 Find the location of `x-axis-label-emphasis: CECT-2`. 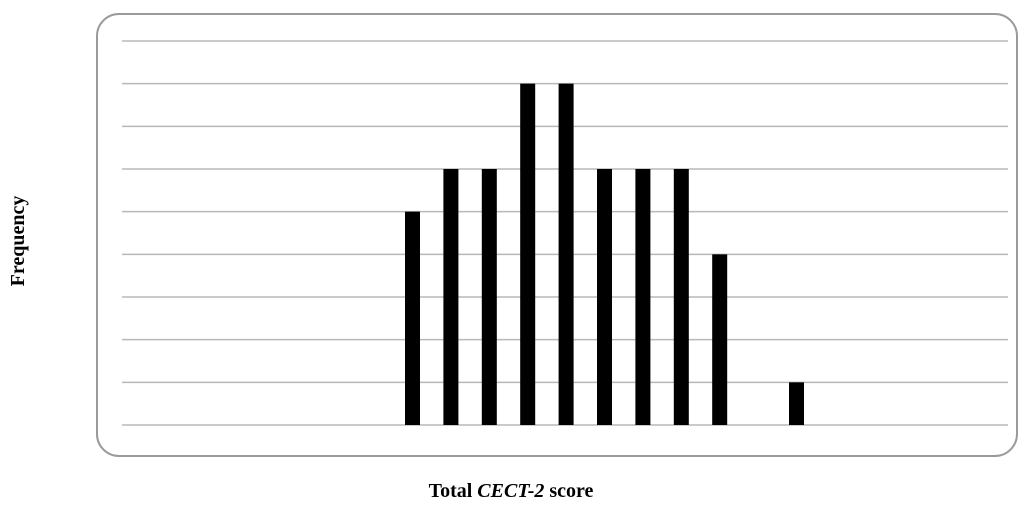

x-axis-label-emphasis: CECT-2 is located at coordinates (511, 491).